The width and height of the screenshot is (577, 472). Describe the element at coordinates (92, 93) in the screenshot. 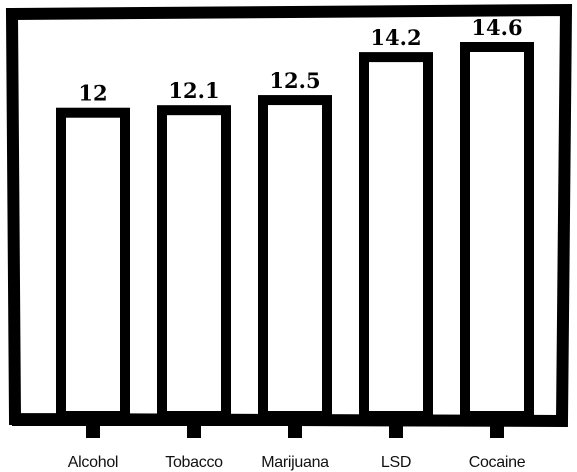

I see `value-label: 12` at that location.